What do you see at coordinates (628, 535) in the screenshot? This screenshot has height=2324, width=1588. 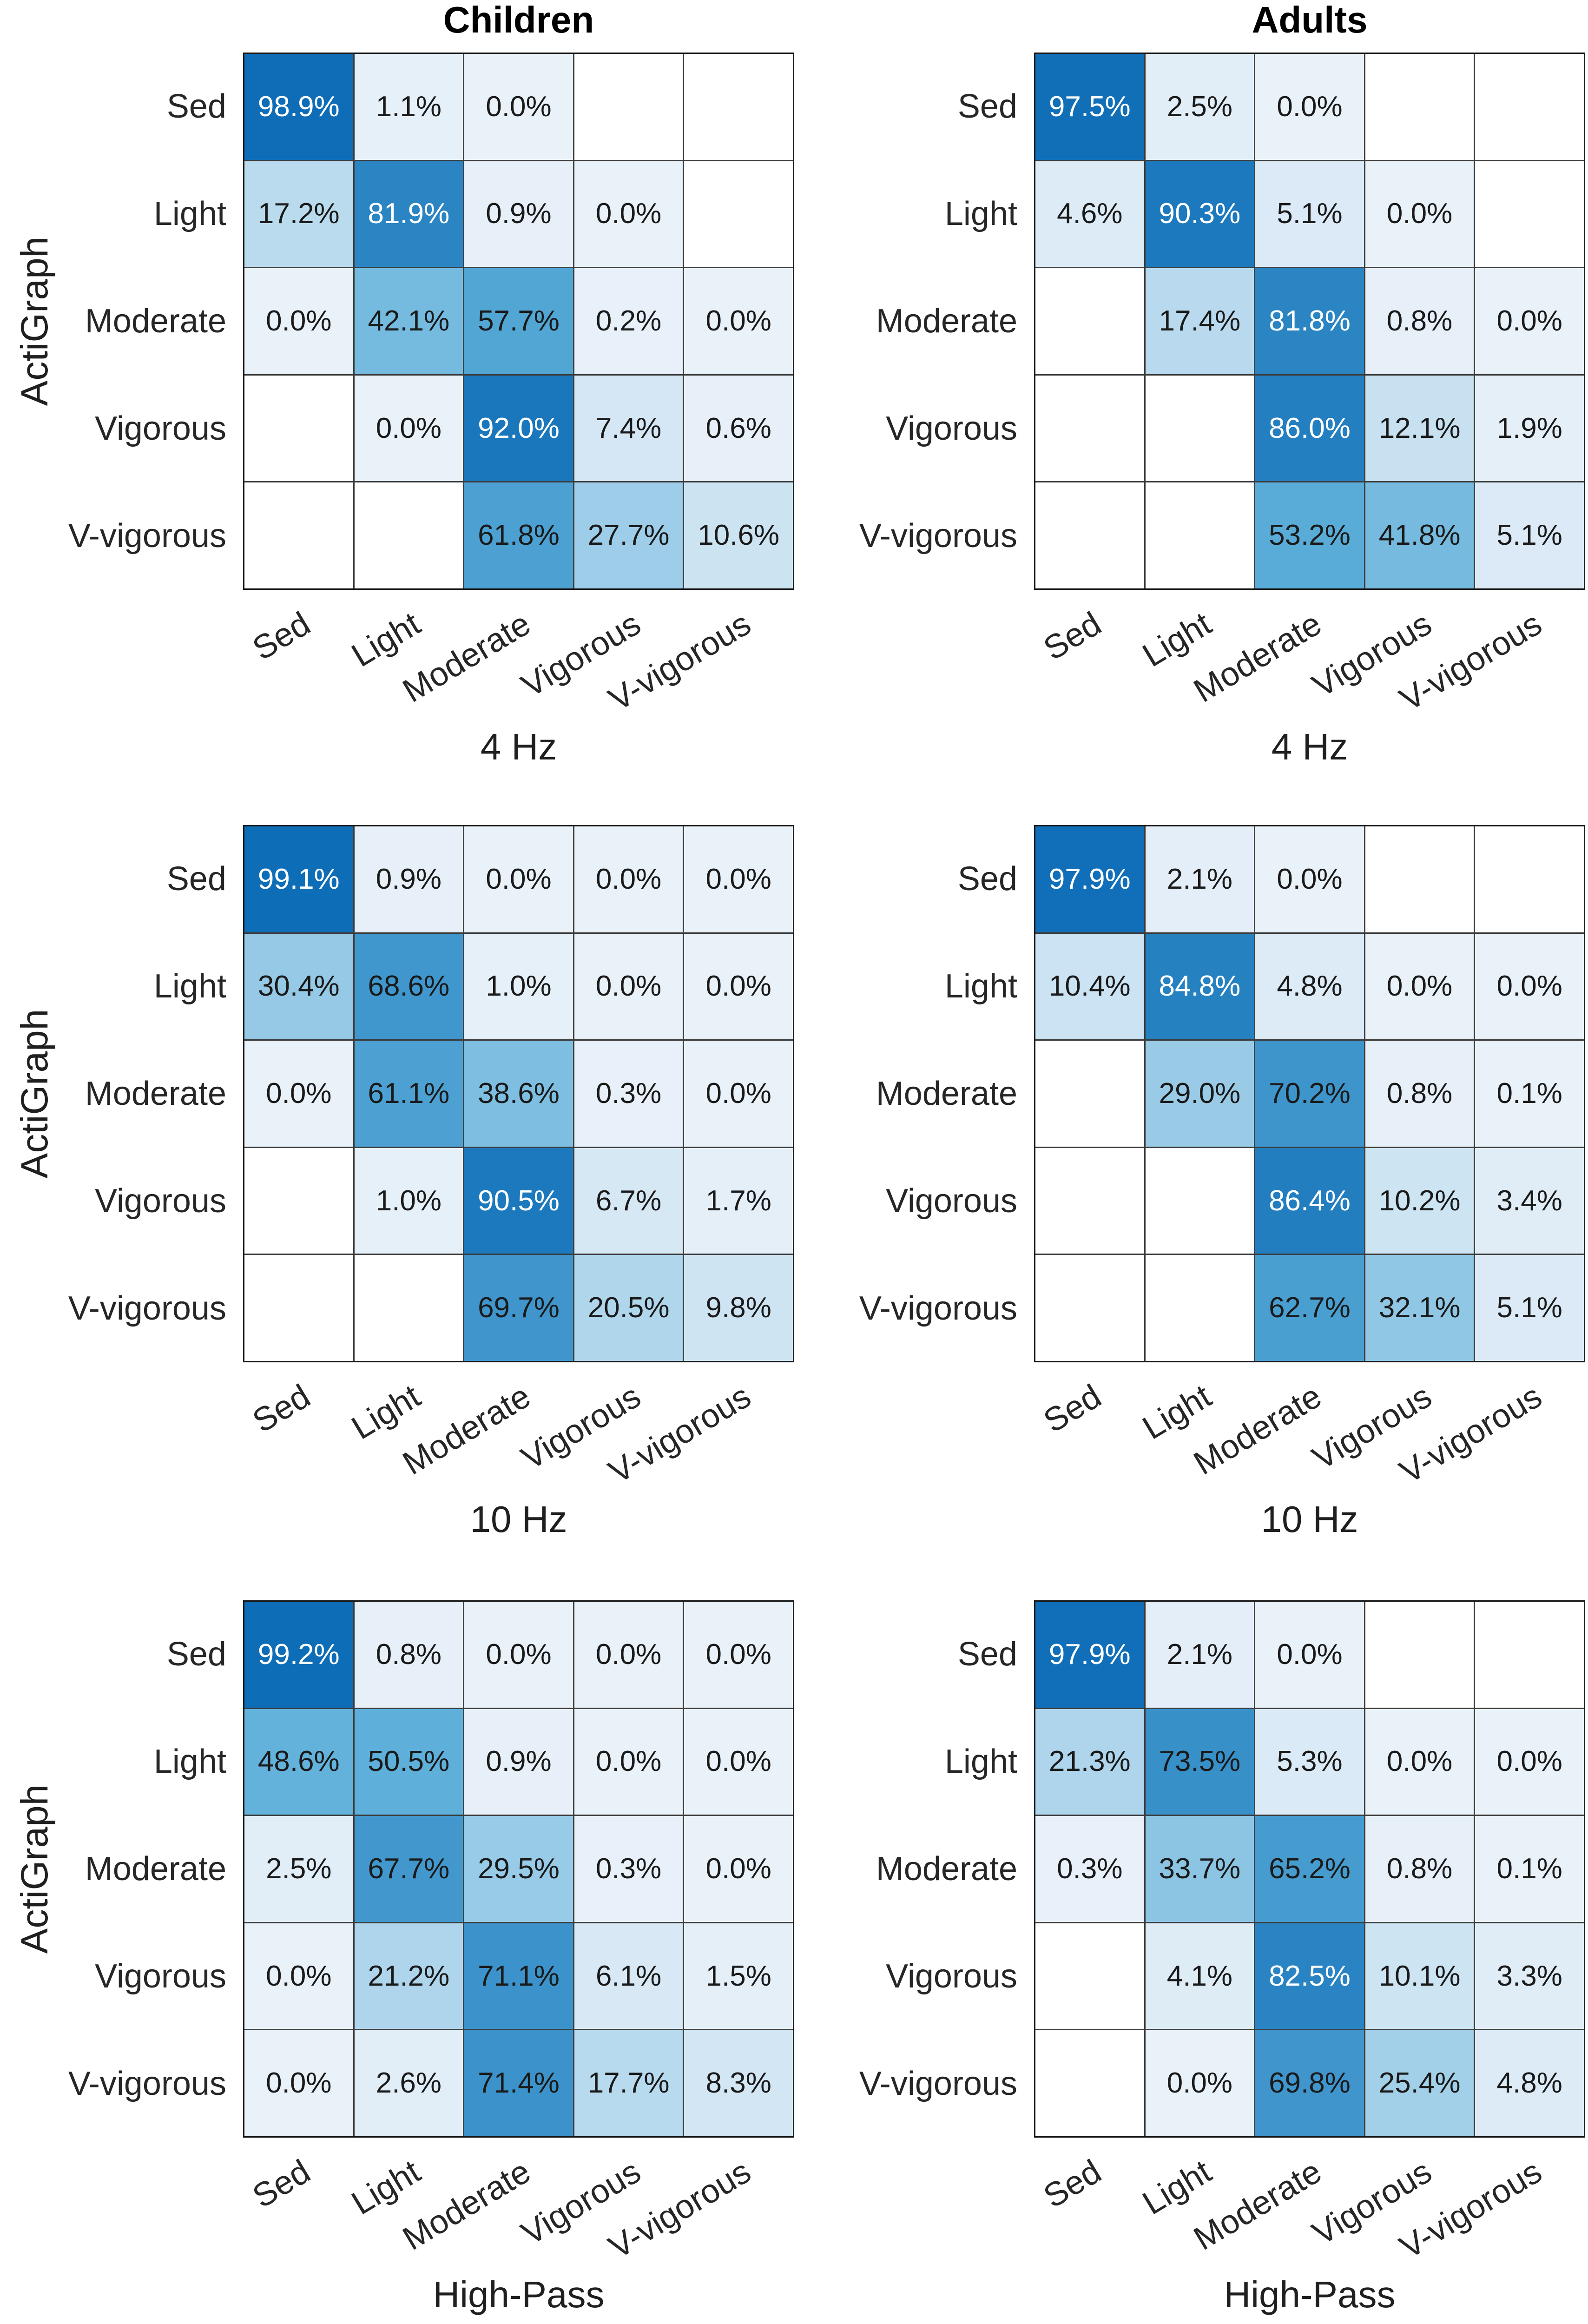 I see `matrix-cell-v-vigorous-vigorous: 27.7%` at bounding box center [628, 535].